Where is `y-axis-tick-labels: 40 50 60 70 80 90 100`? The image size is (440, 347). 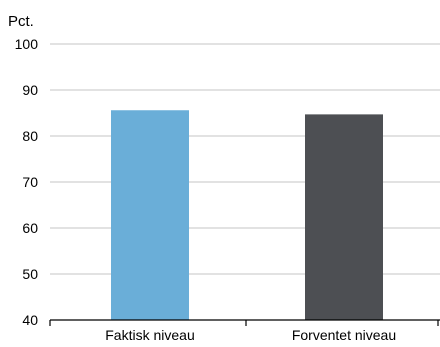 y-axis-tick-labels: 40 50 60 70 80 90 100 is located at coordinates (27, 182).